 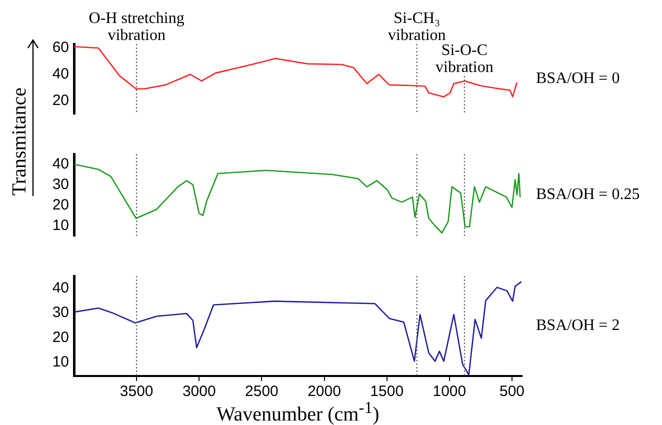 What do you see at coordinates (199, 391) in the screenshot?
I see `x-tick-label: 3000` at bounding box center [199, 391].